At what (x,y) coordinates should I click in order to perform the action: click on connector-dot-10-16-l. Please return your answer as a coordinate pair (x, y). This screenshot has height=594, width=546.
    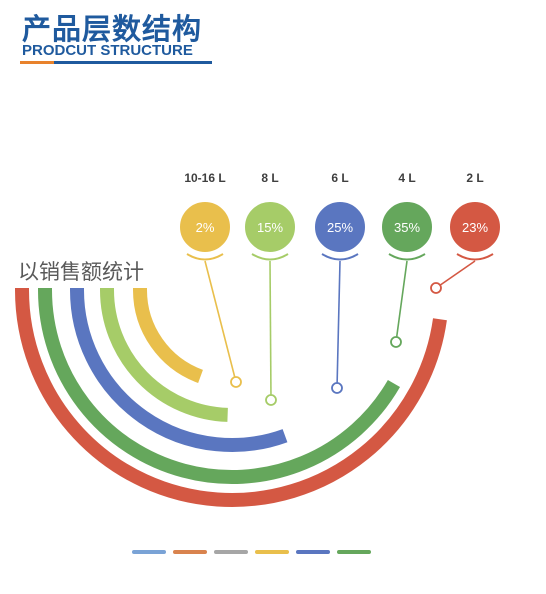
    Looking at the image, I should click on (236, 382).